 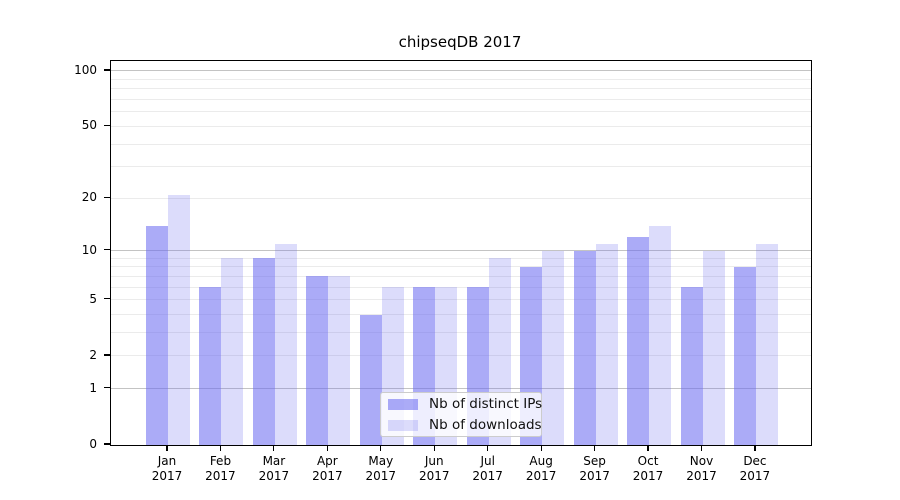 I want to click on x-tick-label: Nov 2017, so click(x=702, y=469).